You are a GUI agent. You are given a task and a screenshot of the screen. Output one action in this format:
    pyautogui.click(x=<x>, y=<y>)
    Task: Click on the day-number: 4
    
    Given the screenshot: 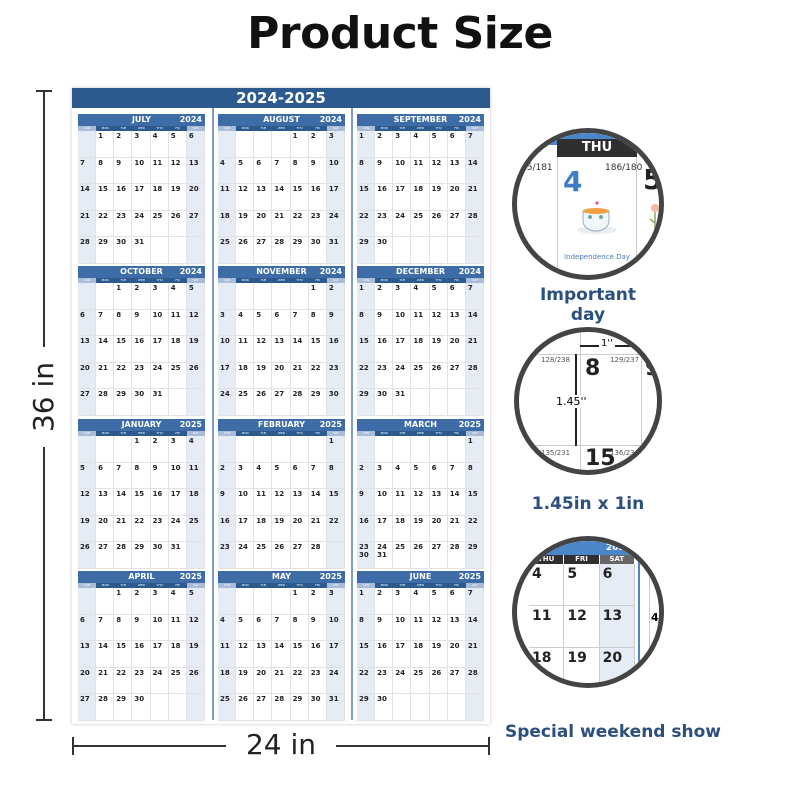 What is the action you would take?
    pyautogui.click(x=241, y=314)
    